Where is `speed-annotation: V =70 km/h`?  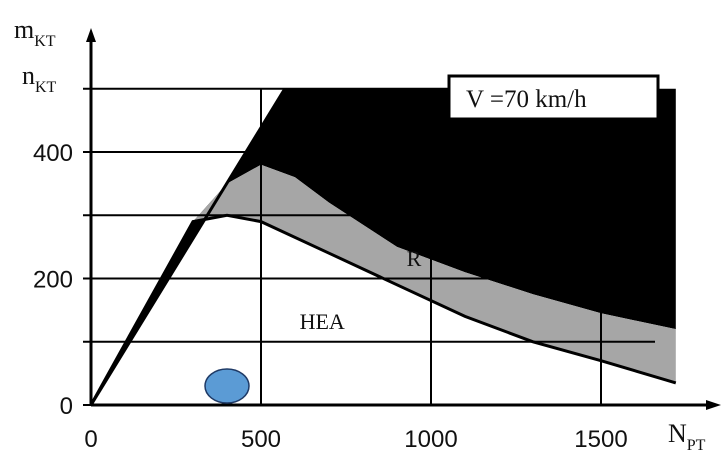
speed-annotation: V =70 km/h is located at coordinates (526, 99).